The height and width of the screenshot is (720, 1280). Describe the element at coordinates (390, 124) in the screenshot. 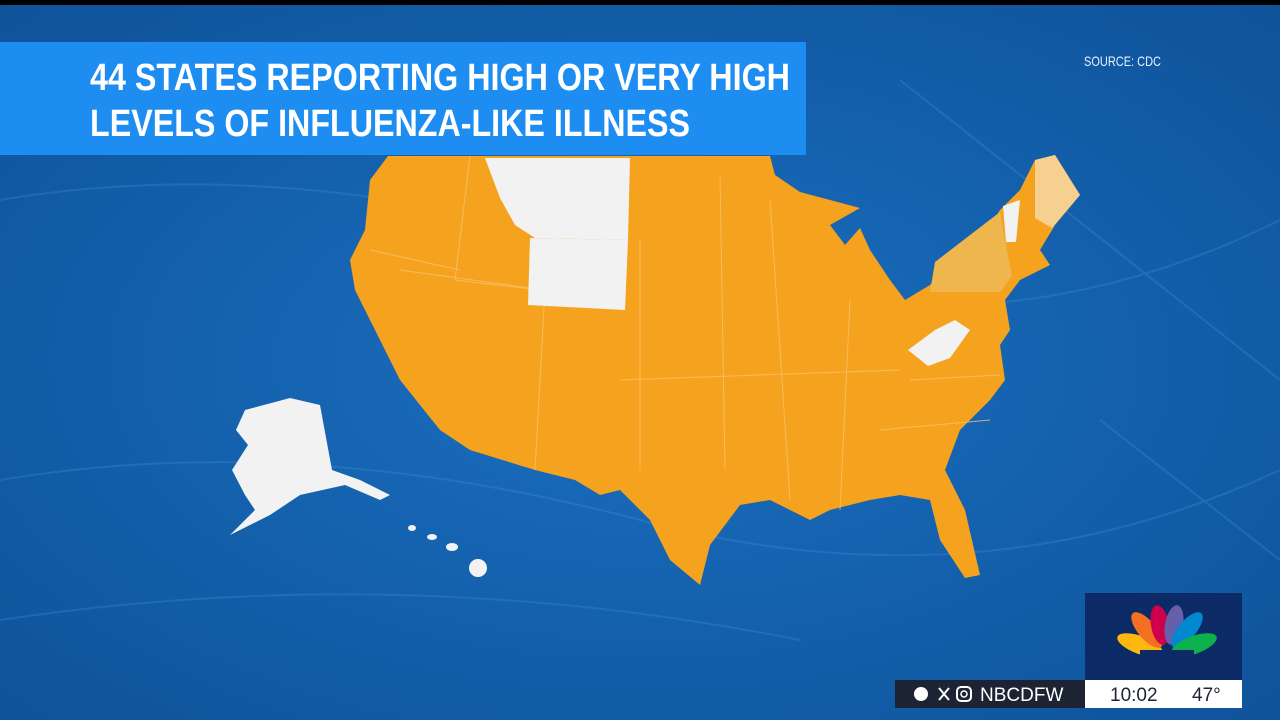

I see `title-line: LEVELS OF INFLUENZA-LIKE ILLNESS` at that location.